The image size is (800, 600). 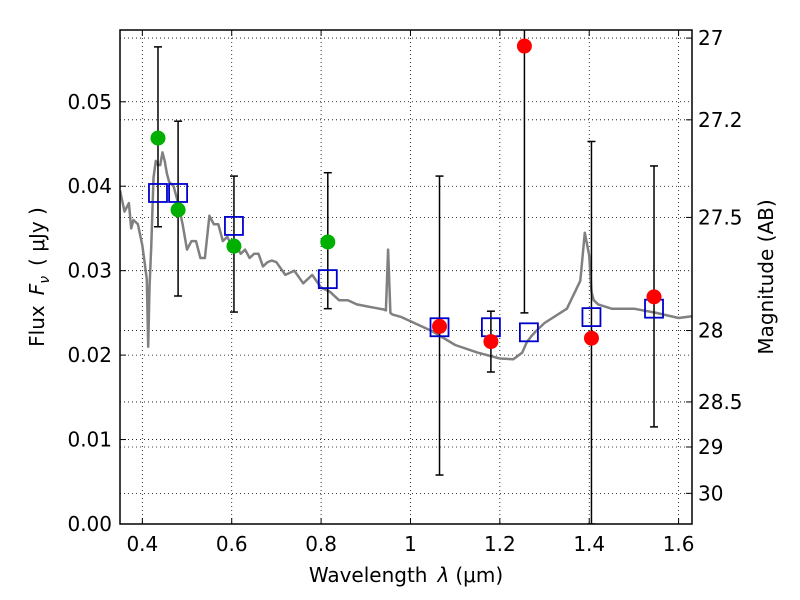 I want to click on y-tick-label: 0.03, so click(x=89, y=271).